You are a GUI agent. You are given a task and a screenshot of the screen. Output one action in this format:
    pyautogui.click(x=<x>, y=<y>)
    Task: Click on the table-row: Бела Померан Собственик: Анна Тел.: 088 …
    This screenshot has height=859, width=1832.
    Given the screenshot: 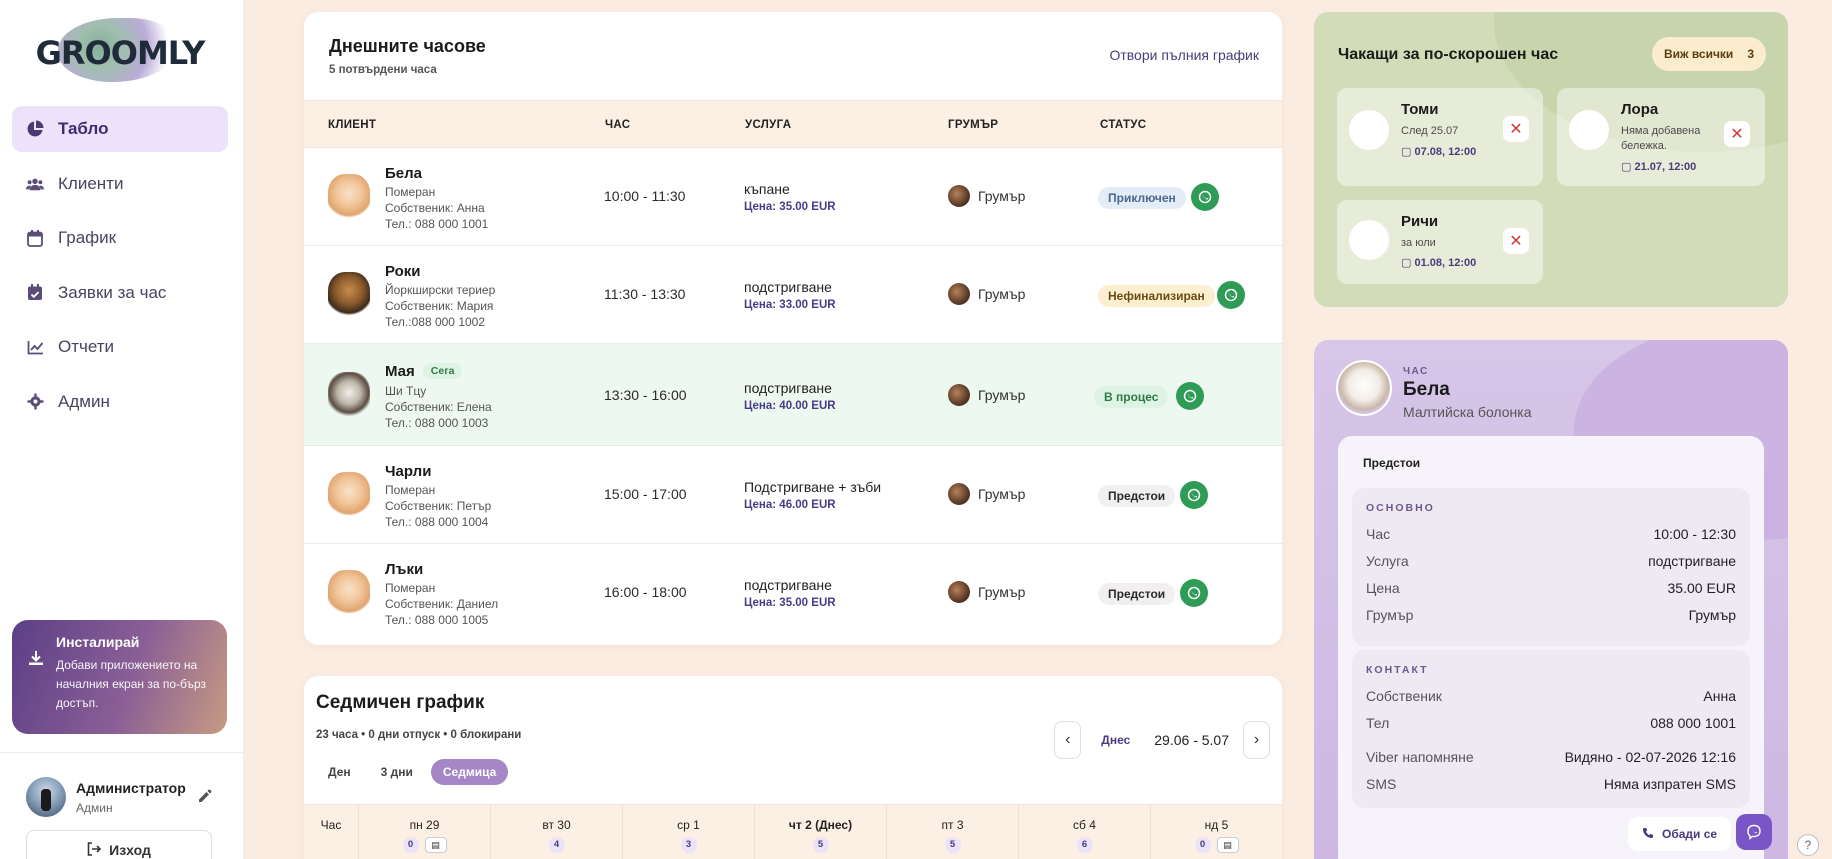 What is the action you would take?
    pyautogui.click(x=793, y=197)
    